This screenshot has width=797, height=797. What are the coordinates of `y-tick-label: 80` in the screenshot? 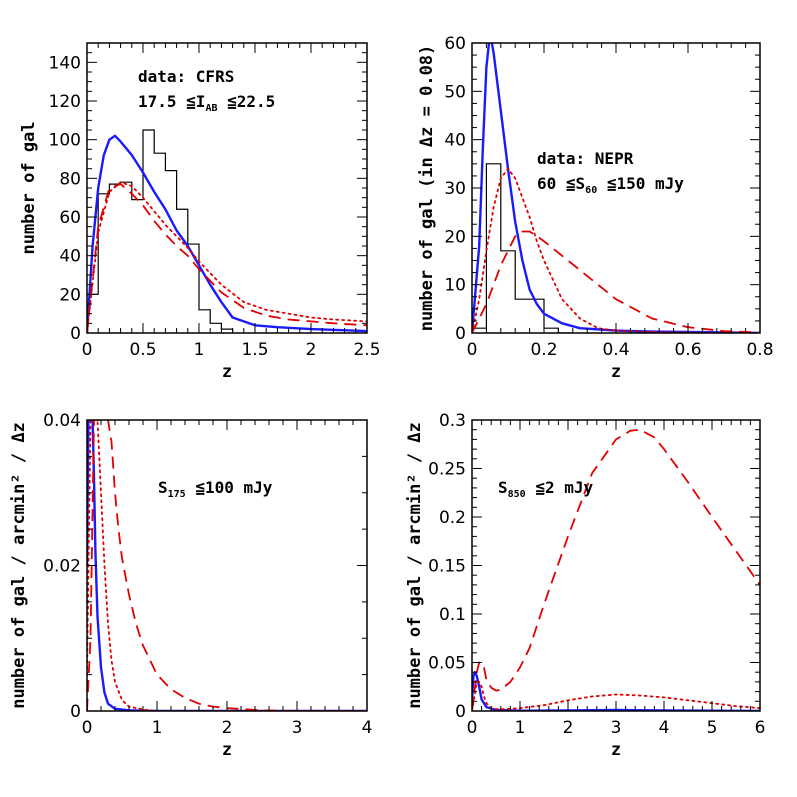 It's located at (70, 179).